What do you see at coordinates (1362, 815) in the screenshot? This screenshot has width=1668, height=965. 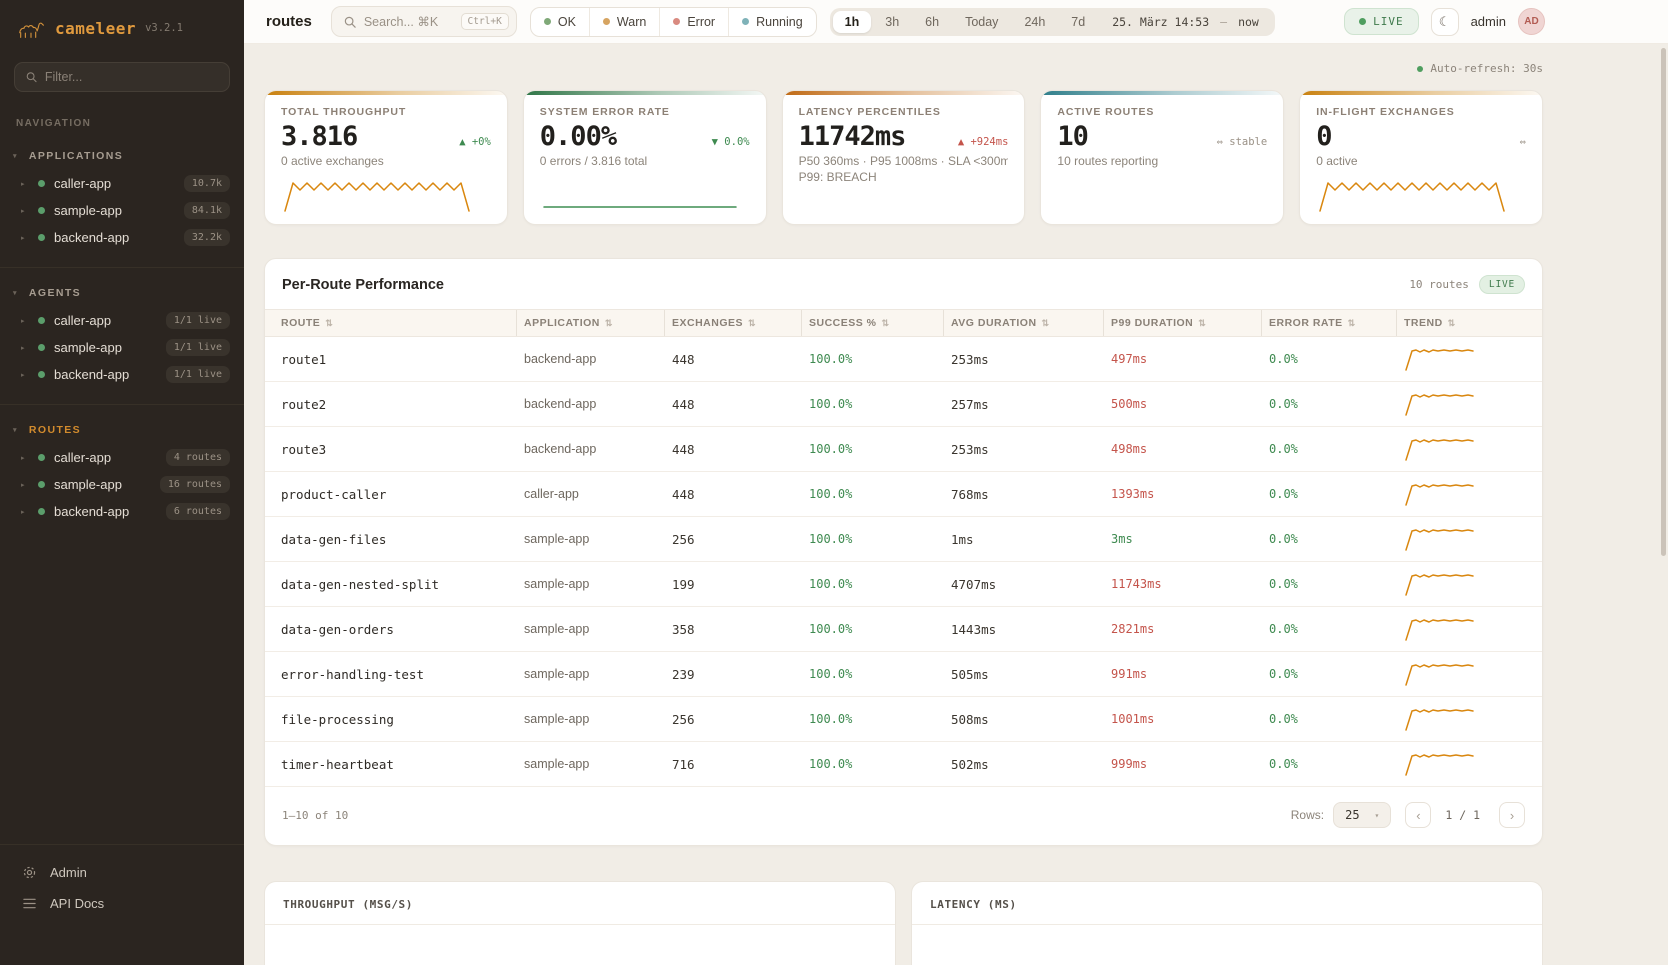 I see `rows-per-page-select: 25 ▾` at bounding box center [1362, 815].